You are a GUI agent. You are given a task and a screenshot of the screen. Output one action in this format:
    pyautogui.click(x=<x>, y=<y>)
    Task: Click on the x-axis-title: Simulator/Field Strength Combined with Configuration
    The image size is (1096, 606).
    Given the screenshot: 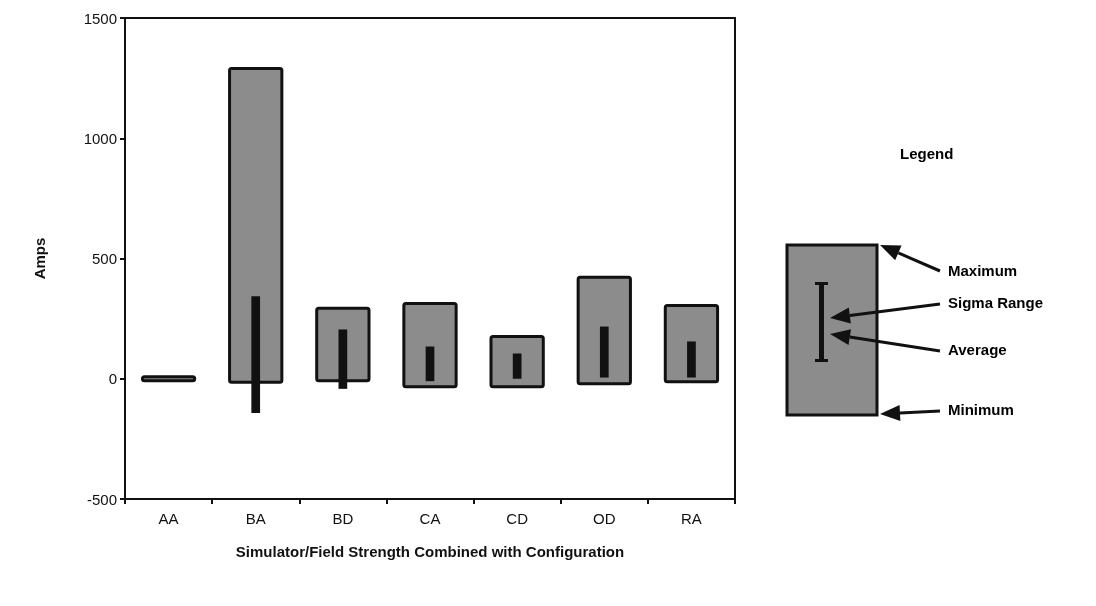 What is the action you would take?
    pyautogui.click(x=430, y=551)
    